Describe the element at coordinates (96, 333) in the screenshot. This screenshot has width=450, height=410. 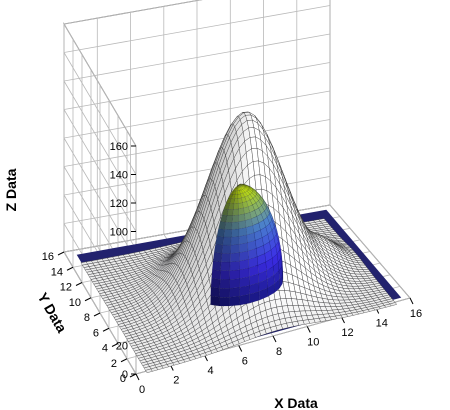
I see `y-tick-label: 6` at that location.